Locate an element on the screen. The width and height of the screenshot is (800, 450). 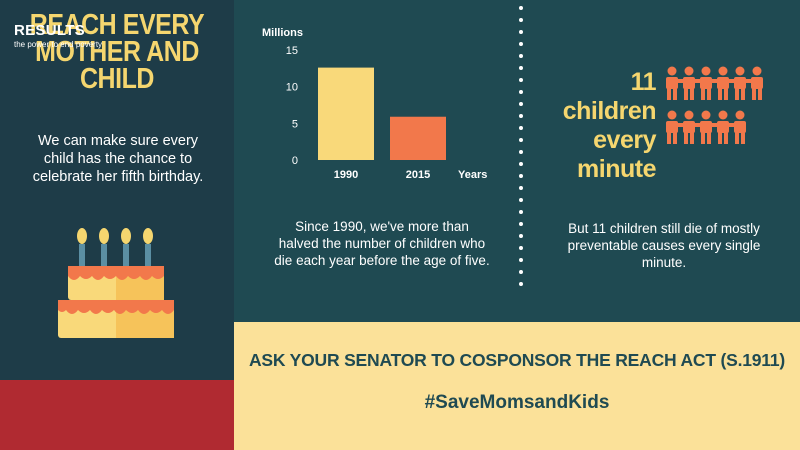
intro-line-2: child has the chance to is located at coordinates (118, 159).